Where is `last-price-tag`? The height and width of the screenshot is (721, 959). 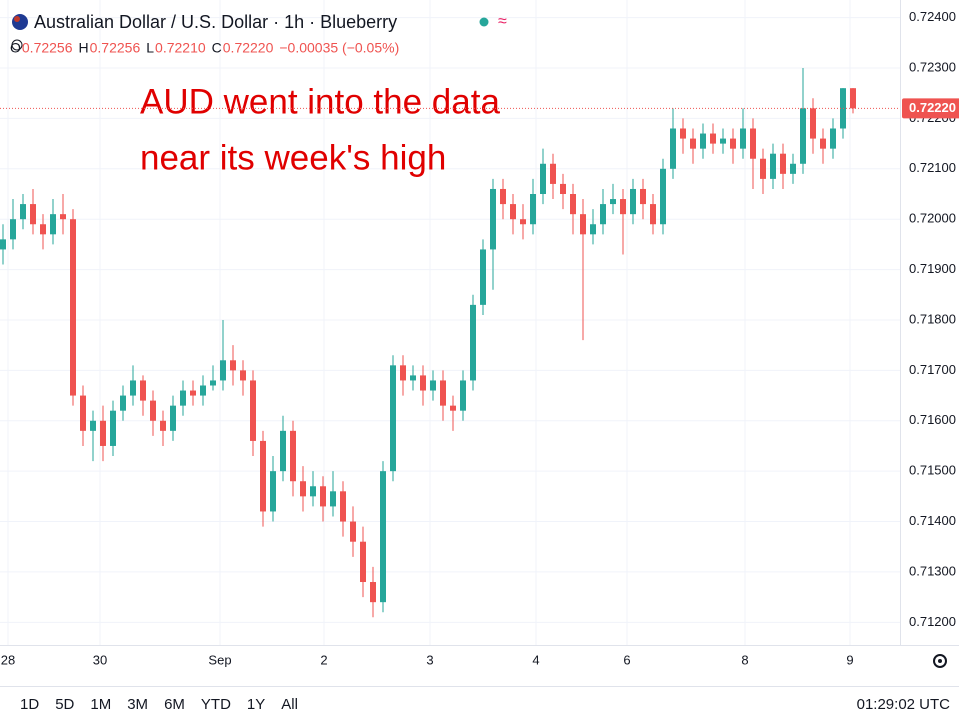 last-price-tag is located at coordinates (930, 108).